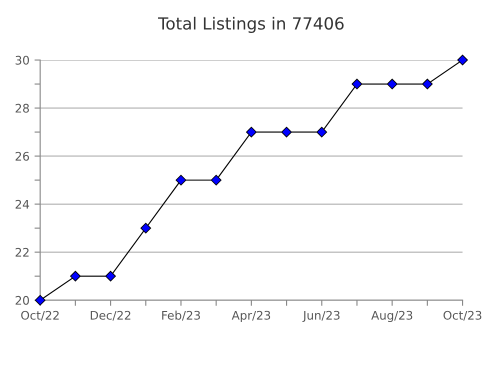  I want to click on y-tick-label: 24, so click(23, 204).